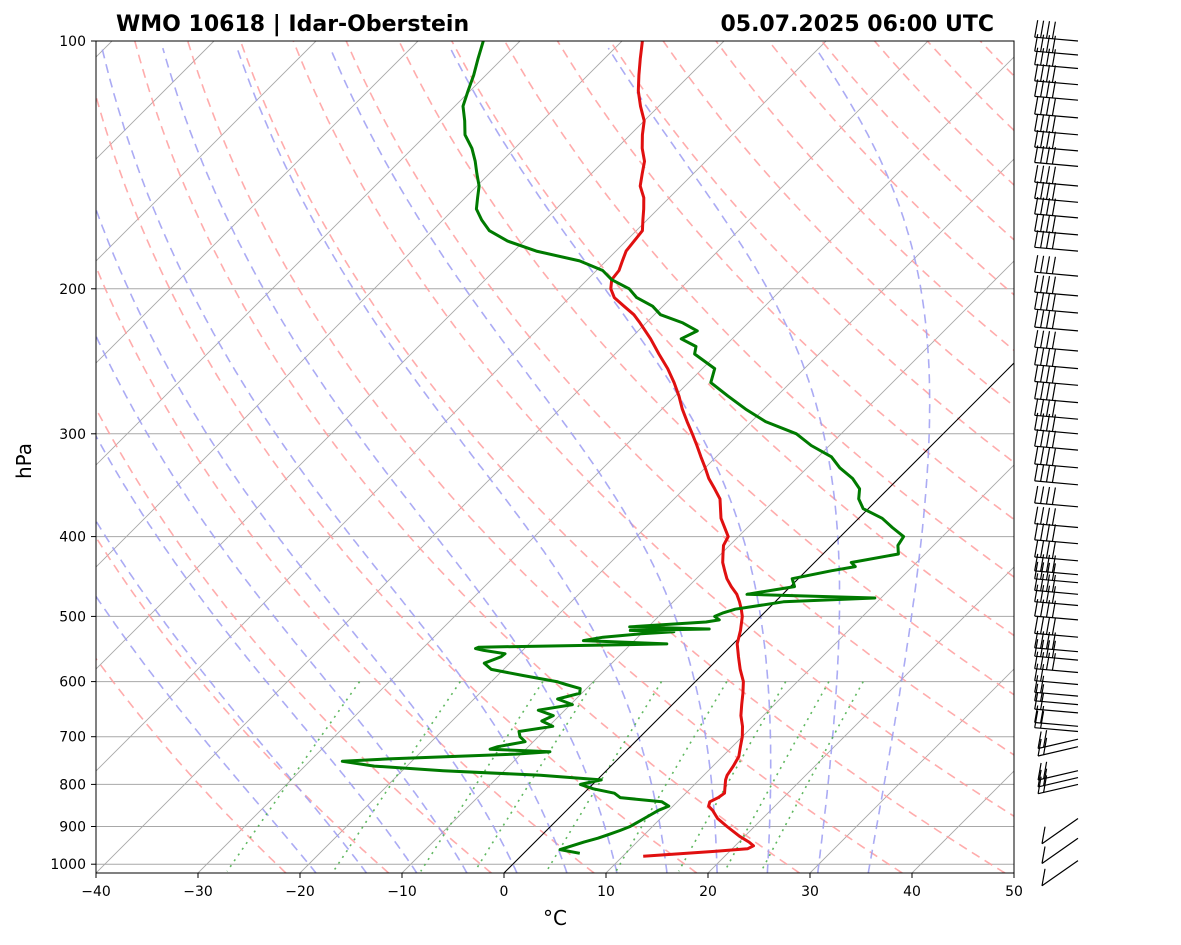 The height and width of the screenshot is (945, 1181). I want to click on x-tick-label: 40, so click(912, 892).